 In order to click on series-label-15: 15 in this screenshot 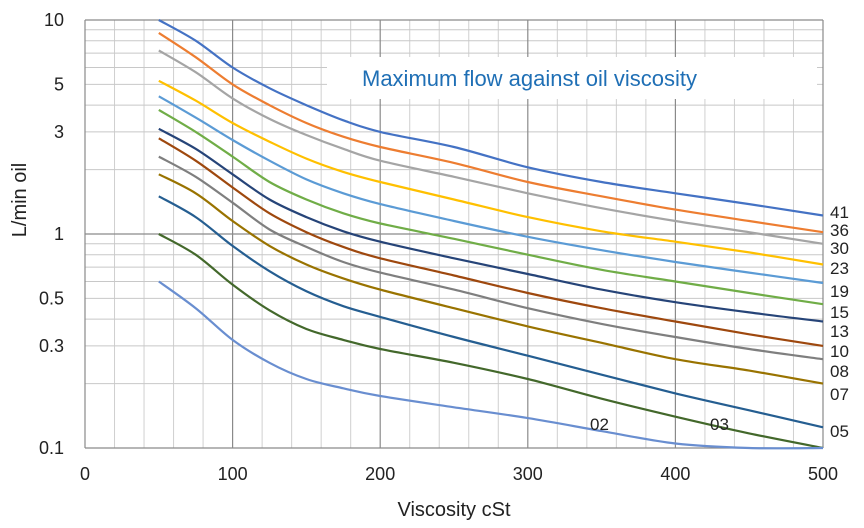, I will do `click(839, 312)`.